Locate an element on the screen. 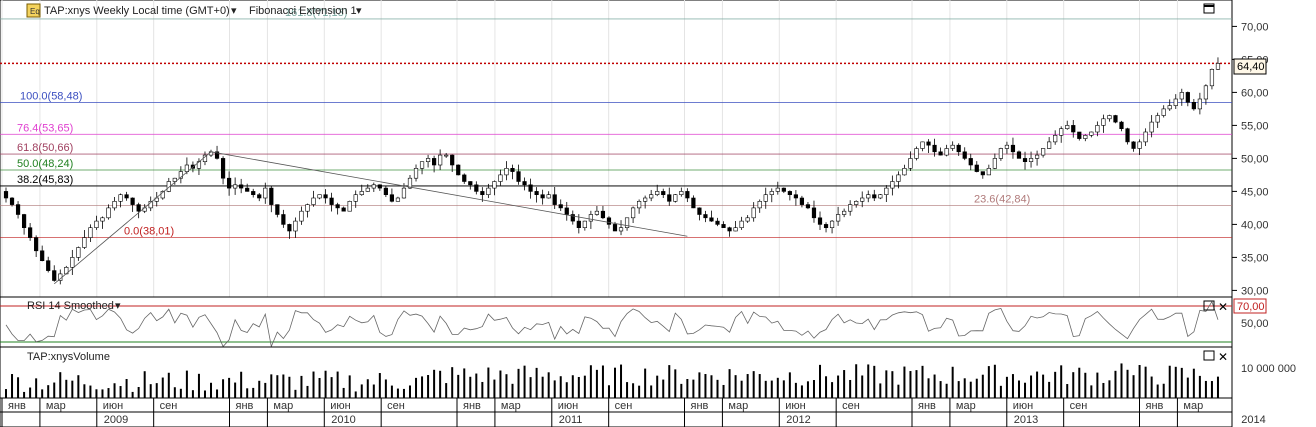  fib-level-label: 0.0(38,01) is located at coordinates (149, 232).